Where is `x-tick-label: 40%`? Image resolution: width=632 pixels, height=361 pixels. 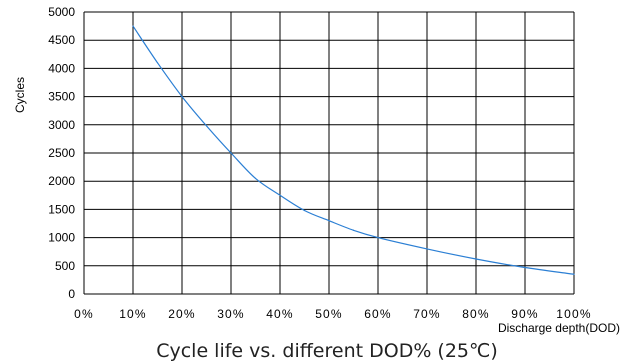 x-tick-label: 40% is located at coordinates (280, 314).